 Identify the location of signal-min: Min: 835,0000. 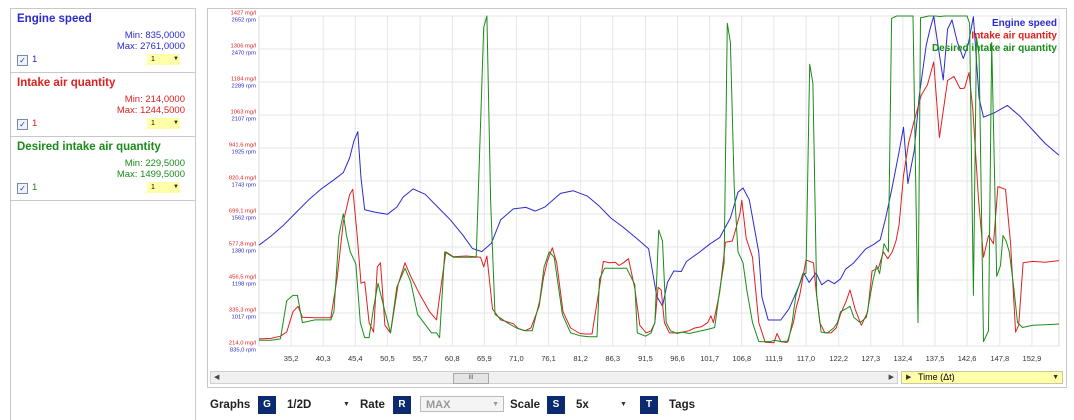
(154, 35).